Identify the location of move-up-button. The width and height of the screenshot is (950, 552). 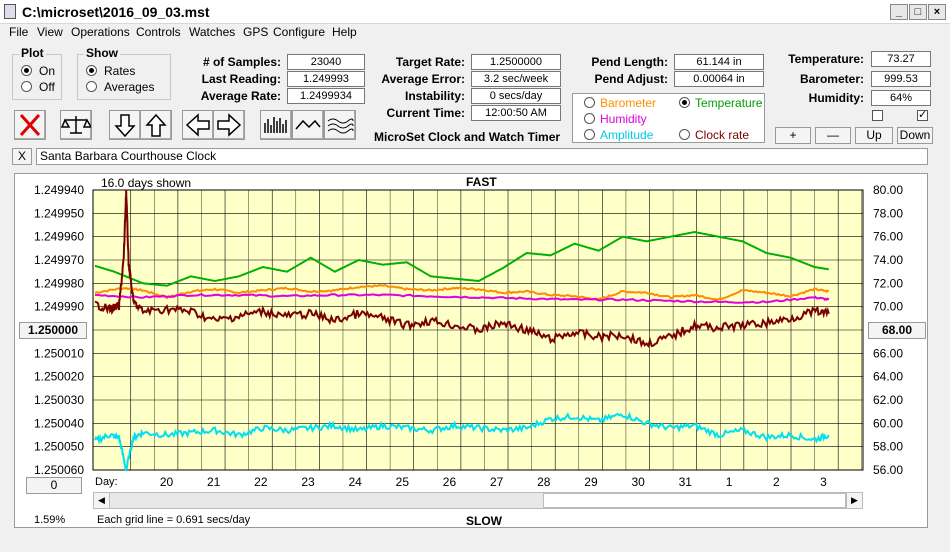
(156, 125).